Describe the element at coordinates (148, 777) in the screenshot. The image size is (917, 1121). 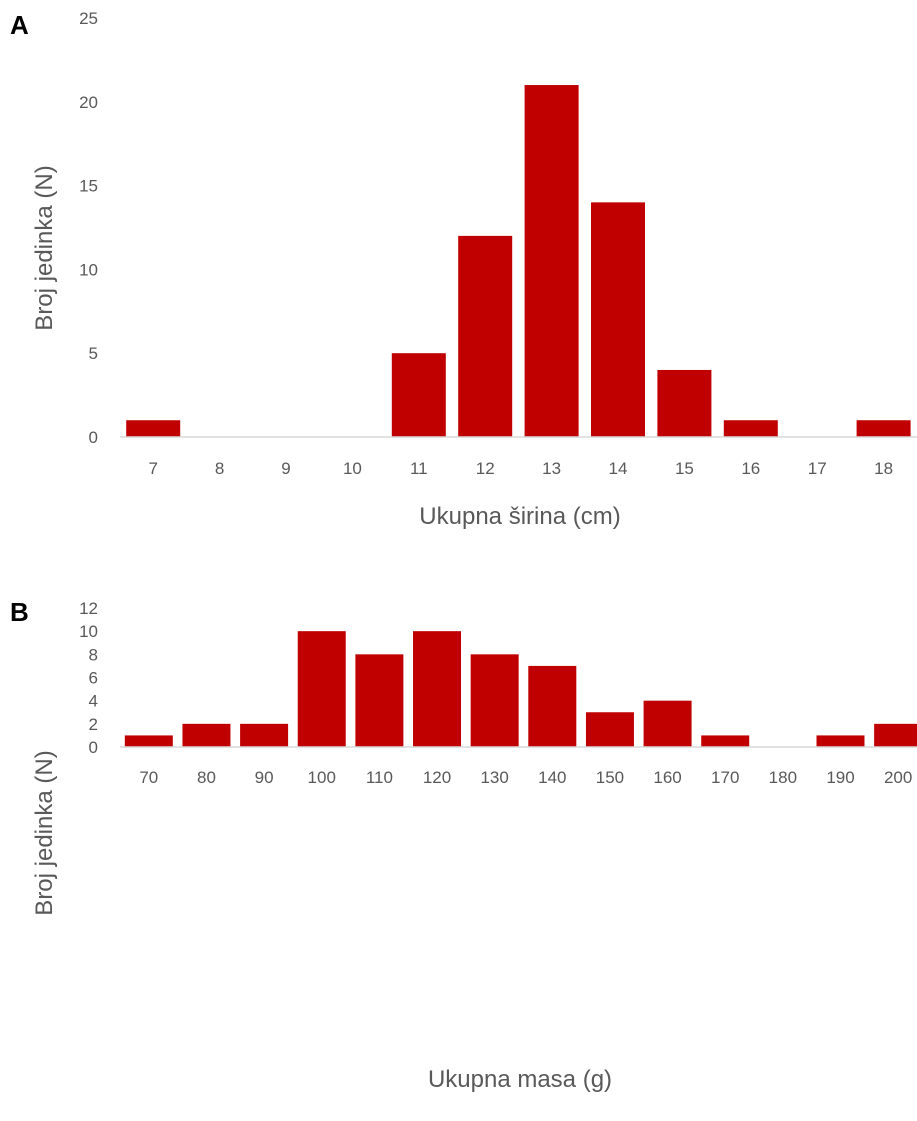
I see `x-tick-label: 70` at that location.